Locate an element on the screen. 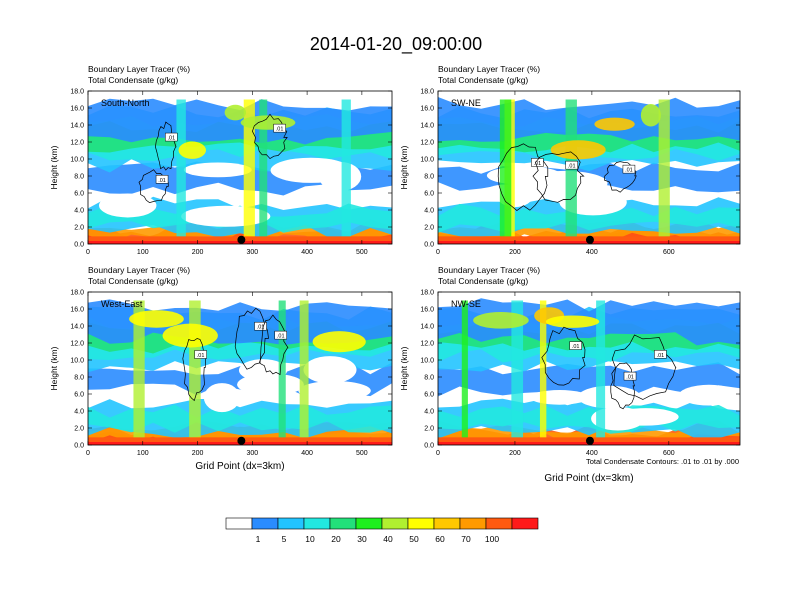 The image size is (792, 612). colorbar-label: 30 is located at coordinates (362, 539).